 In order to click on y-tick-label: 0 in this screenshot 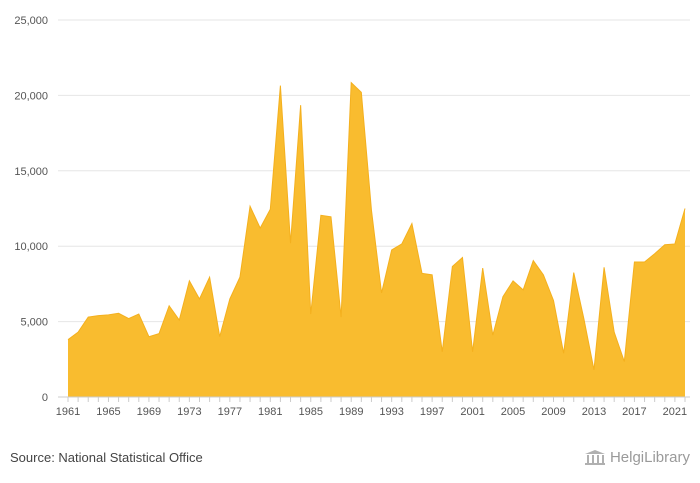, I will do `click(45, 398)`.